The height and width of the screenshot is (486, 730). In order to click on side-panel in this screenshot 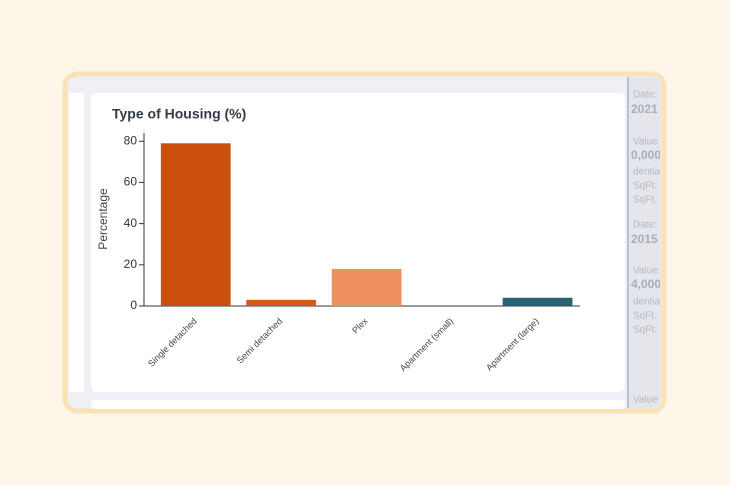, I will do `click(644, 242)`.